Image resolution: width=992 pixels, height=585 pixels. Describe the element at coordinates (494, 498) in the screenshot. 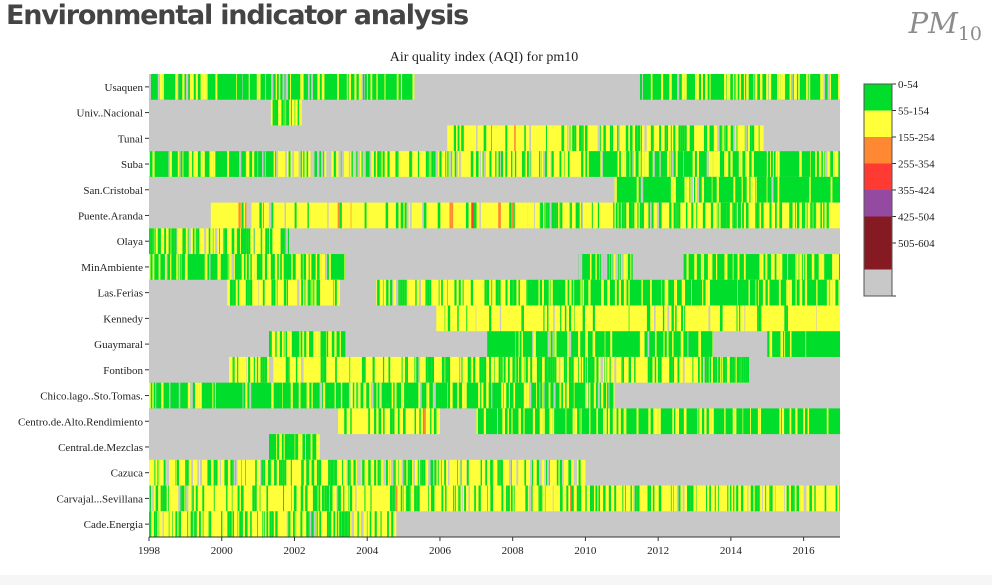

I see `heatmap-segment` at that location.